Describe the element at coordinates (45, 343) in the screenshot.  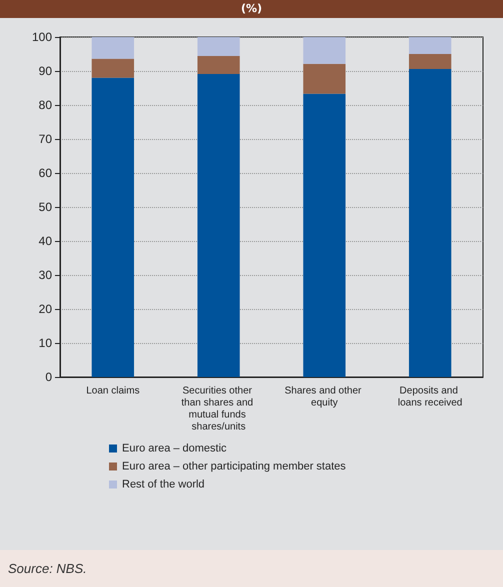
I see `y-tick-label: 10` at that location.